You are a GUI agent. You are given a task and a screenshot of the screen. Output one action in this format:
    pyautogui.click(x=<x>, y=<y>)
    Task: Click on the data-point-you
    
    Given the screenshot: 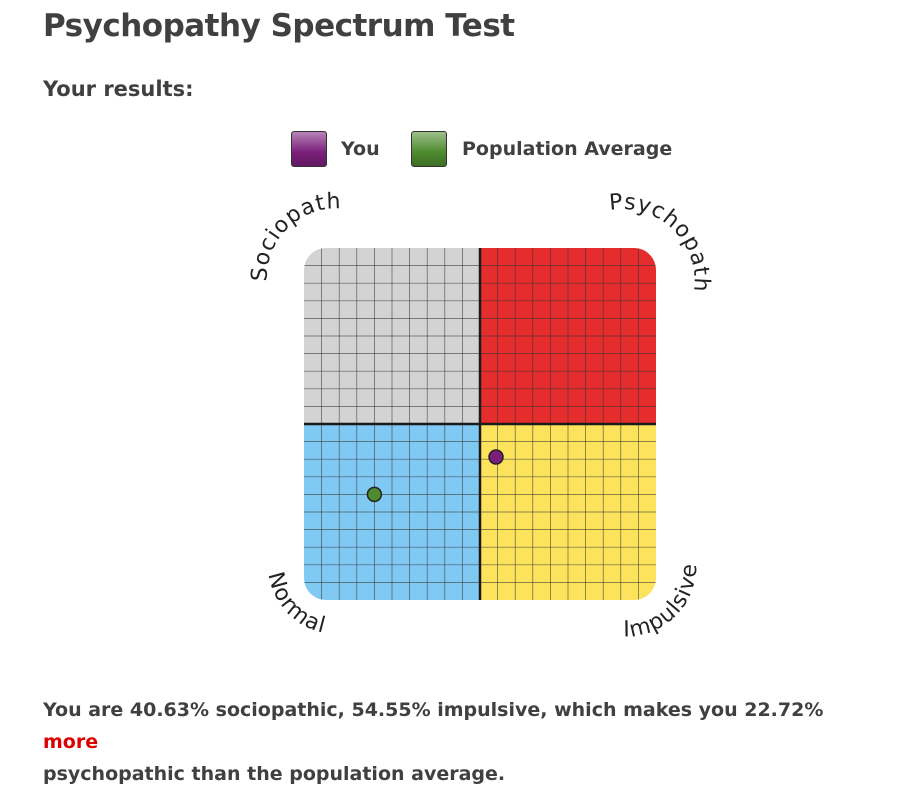 What is the action you would take?
    pyautogui.click(x=496, y=457)
    